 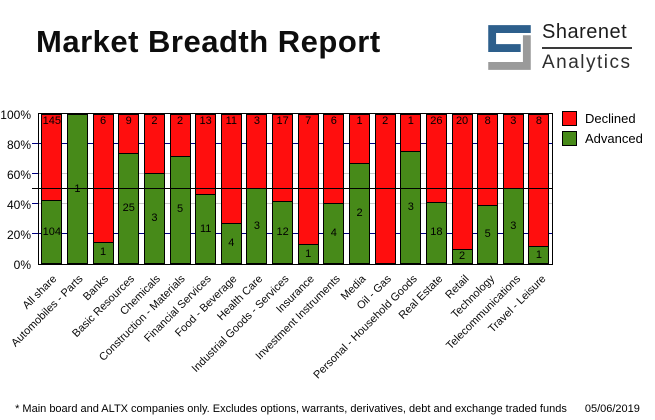 What do you see at coordinates (569, 118) in the screenshot?
I see `legend-swatch-declined` at bounding box center [569, 118].